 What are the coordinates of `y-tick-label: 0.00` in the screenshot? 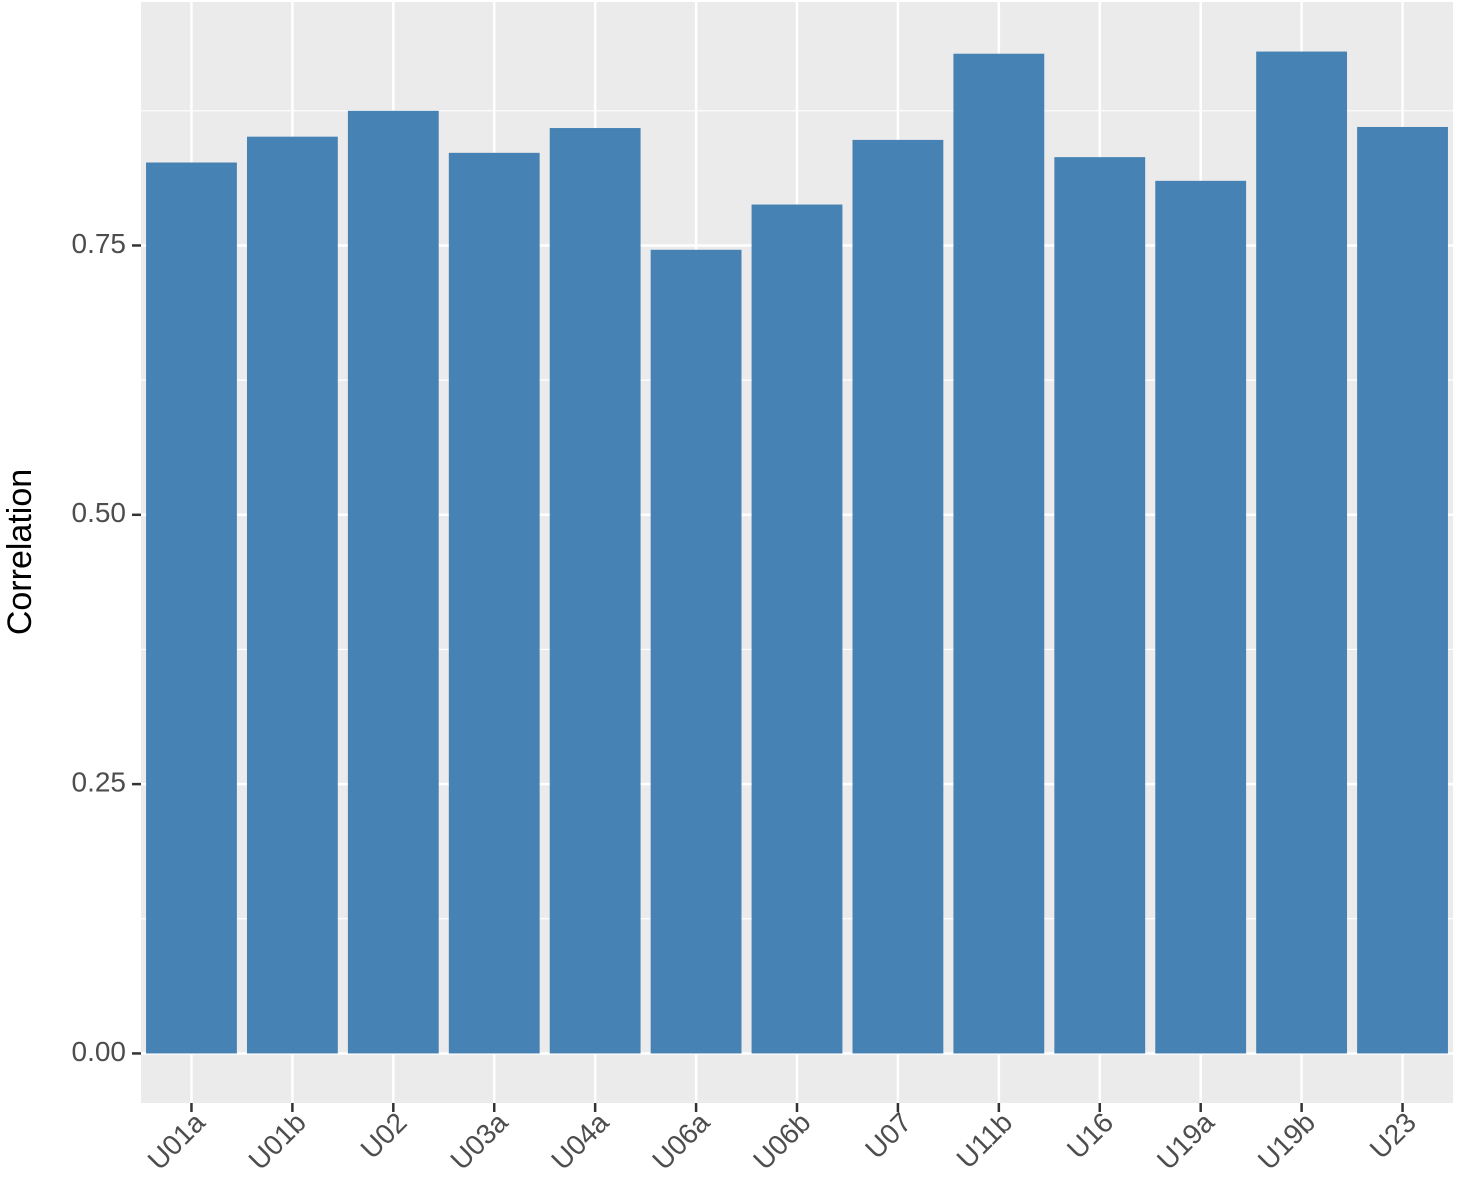 It's located at (99, 1051).